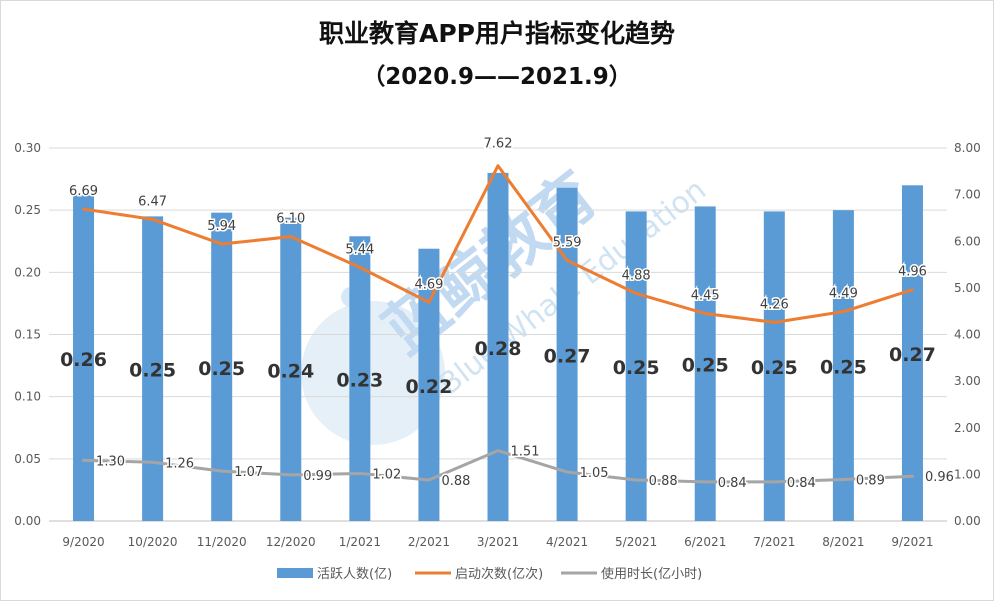 This screenshot has height=601, width=994. What do you see at coordinates (83, 542) in the screenshot?
I see `x-tick-label: 9/2020` at bounding box center [83, 542].